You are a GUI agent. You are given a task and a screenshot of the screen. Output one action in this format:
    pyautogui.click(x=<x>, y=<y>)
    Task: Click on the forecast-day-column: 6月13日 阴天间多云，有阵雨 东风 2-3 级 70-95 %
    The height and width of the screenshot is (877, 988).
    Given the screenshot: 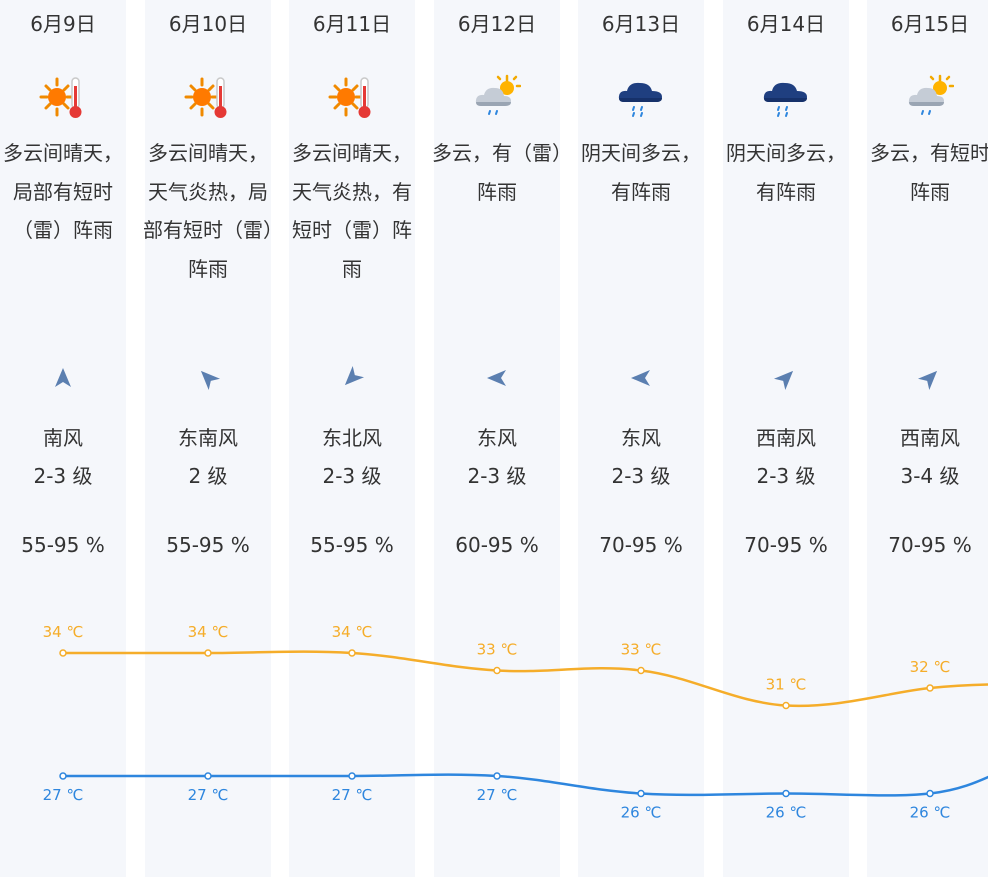 What is the action you would take?
    pyautogui.click(x=641, y=438)
    